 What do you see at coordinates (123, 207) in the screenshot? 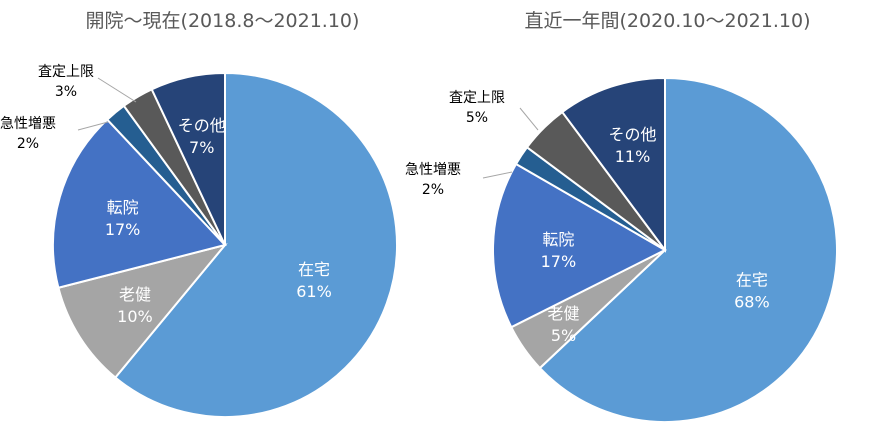
I see `slice-category-label-0-2: 転院` at bounding box center [123, 207].